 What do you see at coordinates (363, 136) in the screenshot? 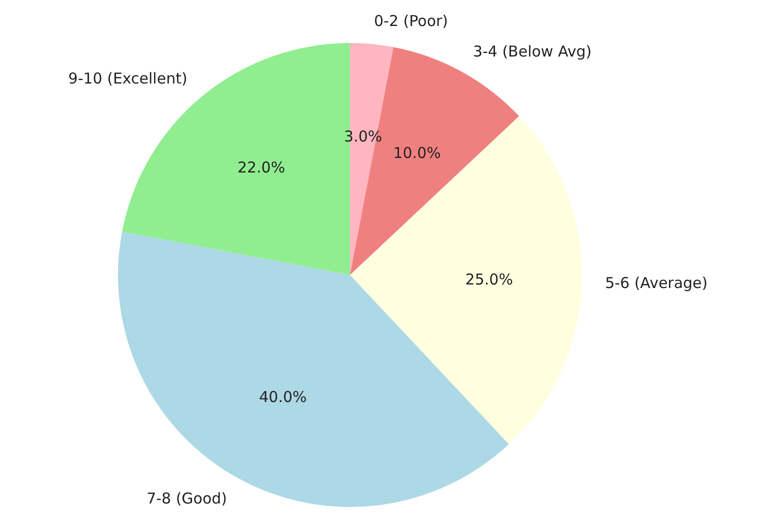
I see `data-label: 3.0%` at bounding box center [363, 136].